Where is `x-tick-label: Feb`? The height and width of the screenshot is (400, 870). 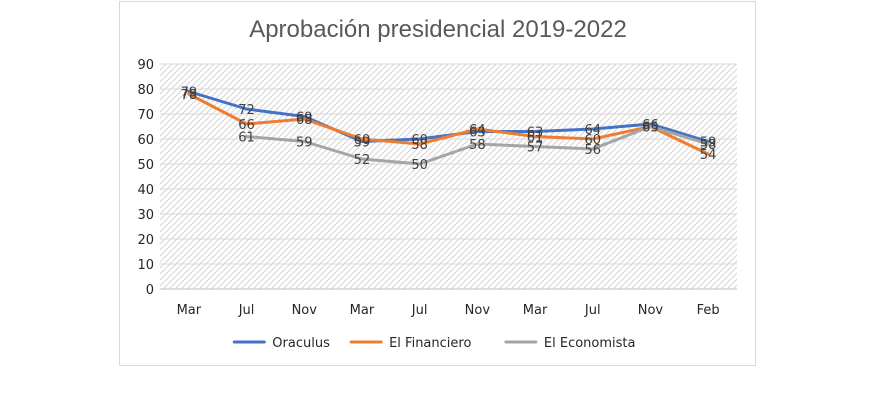
x-tick-label: Feb is located at coordinates (708, 310).